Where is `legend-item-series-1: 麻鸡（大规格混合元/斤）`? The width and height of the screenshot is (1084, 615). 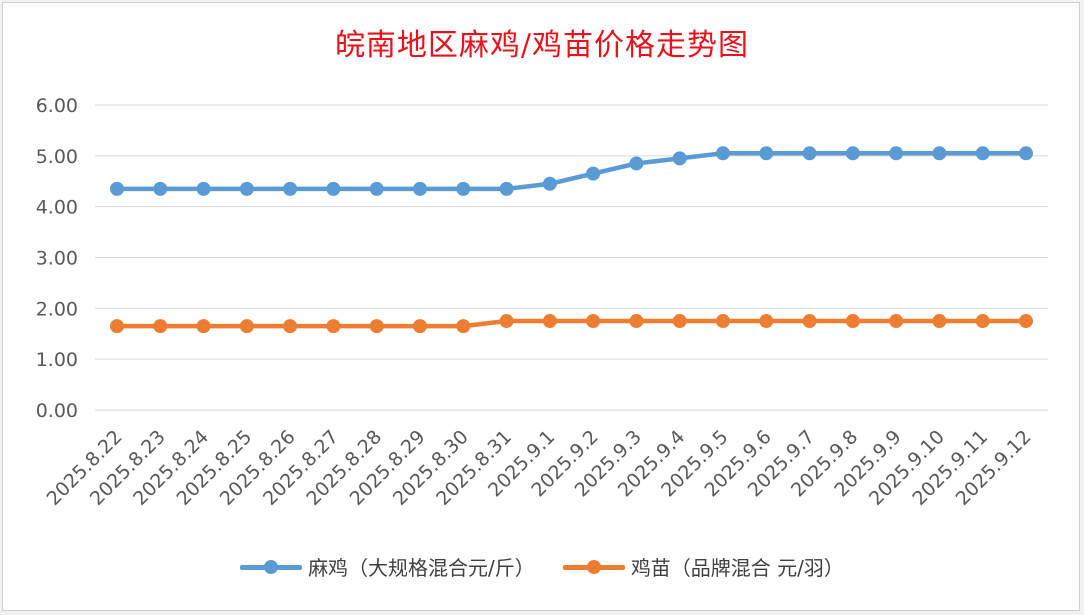 legend-item-series-1: 麻鸡（大规格混合元/斤） is located at coordinates (387, 566).